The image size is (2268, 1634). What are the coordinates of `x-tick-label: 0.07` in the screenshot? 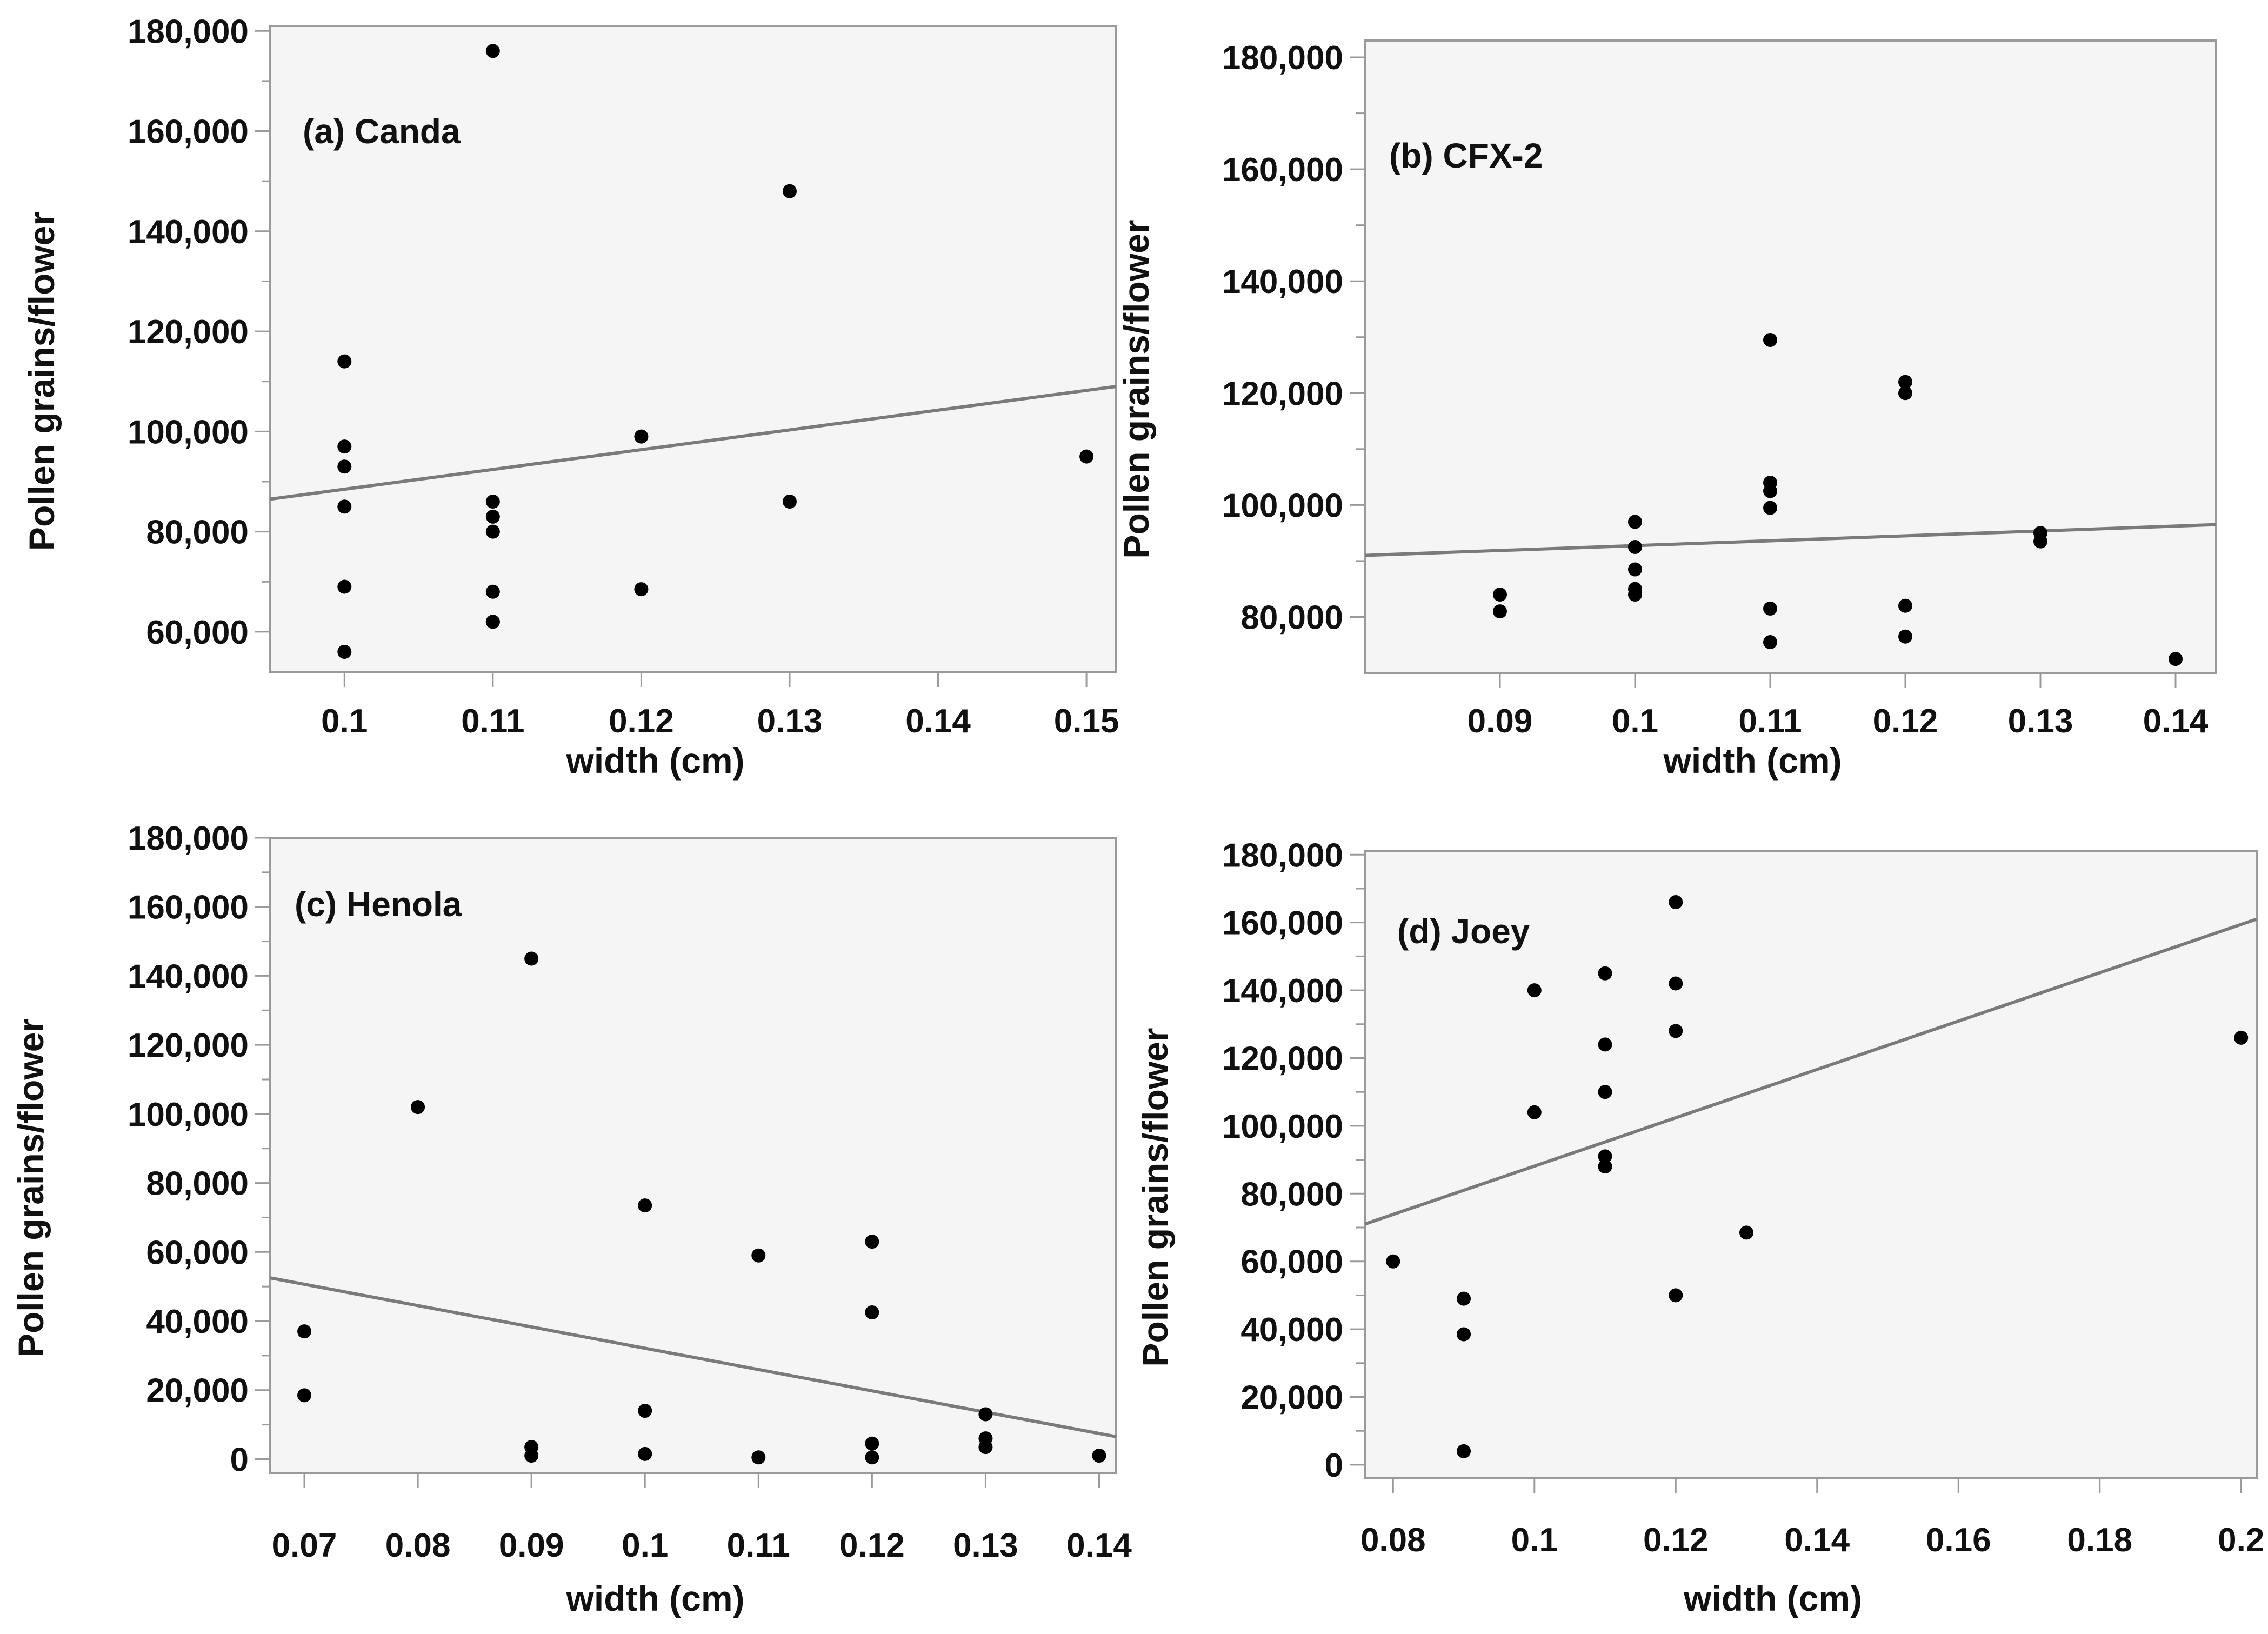 It's located at (304, 1545).